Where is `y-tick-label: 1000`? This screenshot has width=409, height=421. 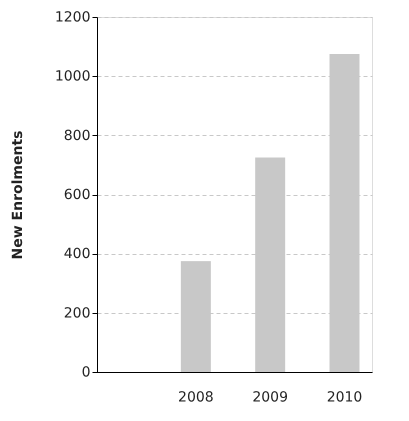 y-tick-label: 1000 is located at coordinates (72, 76).